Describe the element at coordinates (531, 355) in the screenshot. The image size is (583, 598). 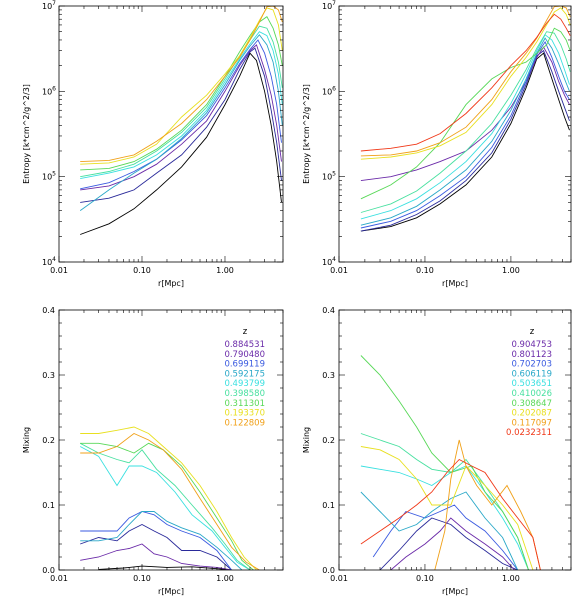
I see `legend-entry: 0.801123` at that location.